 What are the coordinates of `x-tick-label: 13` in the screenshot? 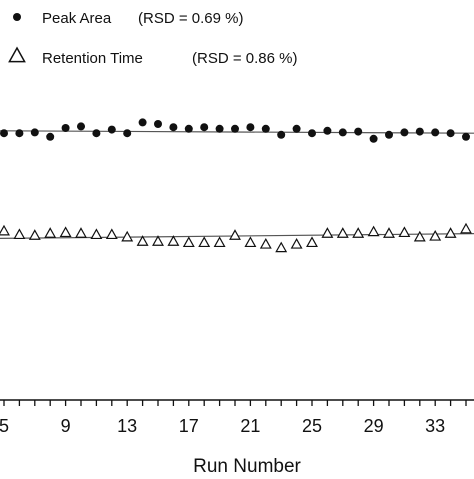 It's located at (127, 426).